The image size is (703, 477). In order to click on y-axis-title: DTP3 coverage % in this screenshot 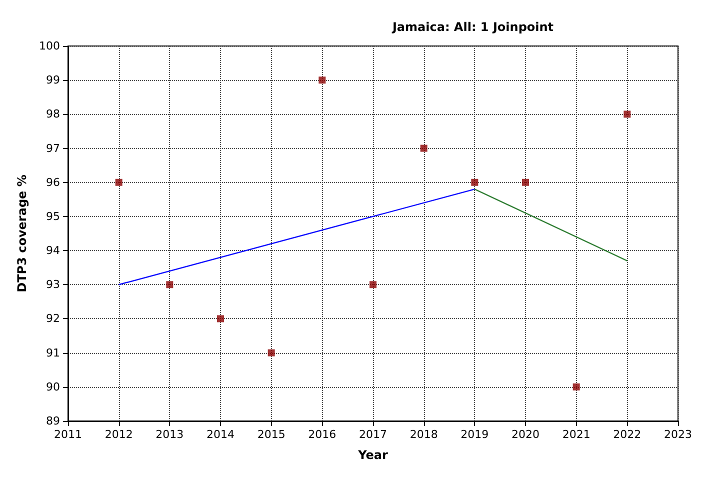, I will do `click(22, 233)`.